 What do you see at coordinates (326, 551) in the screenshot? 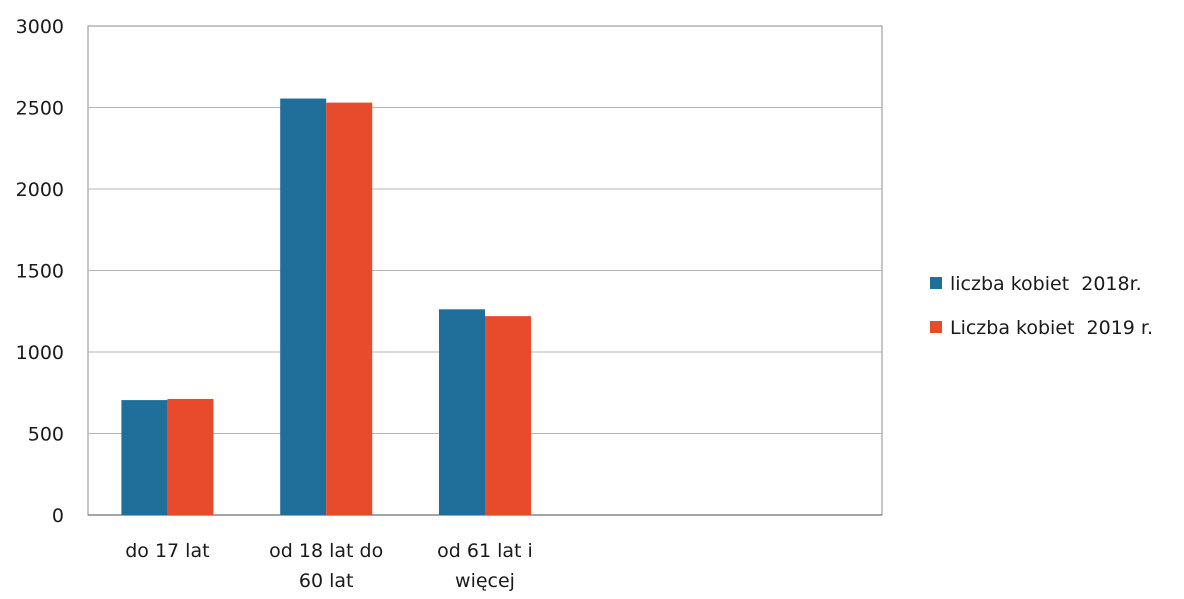
I see `x-category-label-line: od 18 lat do` at bounding box center [326, 551].